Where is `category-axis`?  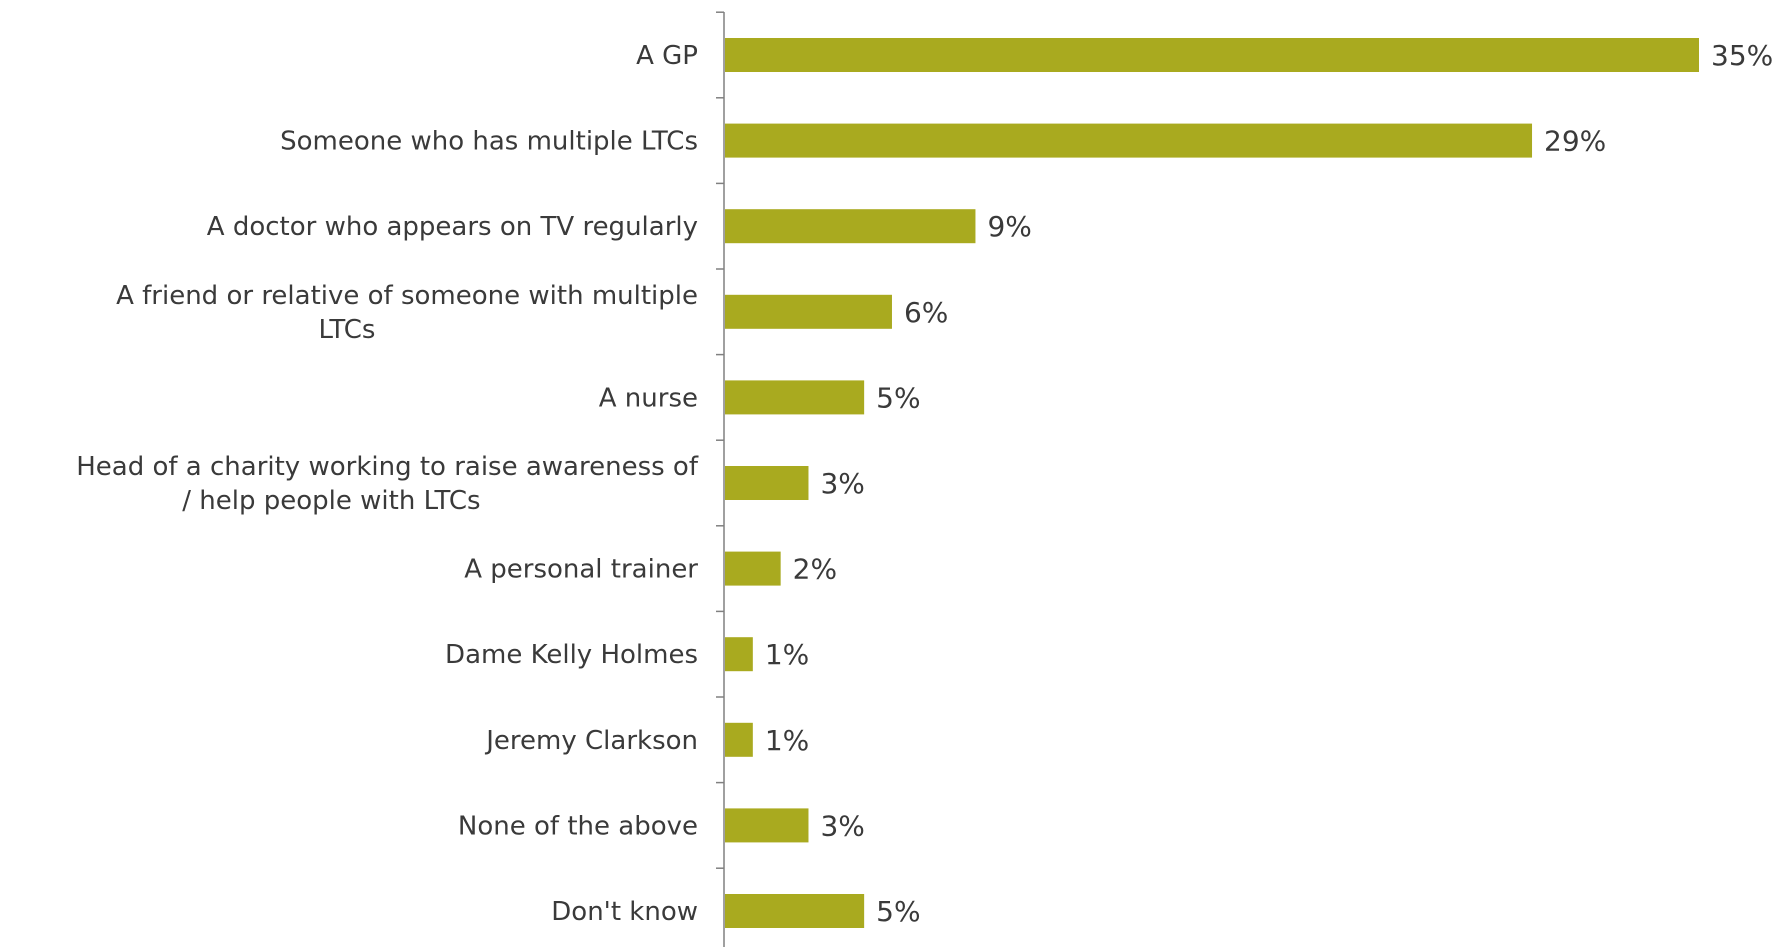 category-axis is located at coordinates (720, 479).